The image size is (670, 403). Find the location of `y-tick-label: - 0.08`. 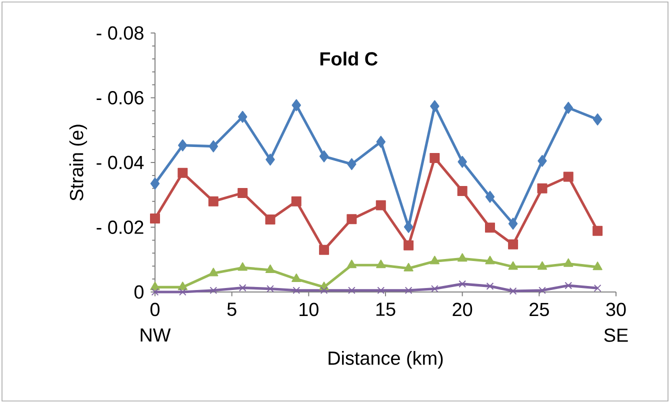

y-tick-label: - 0.08 is located at coordinates (120, 33).